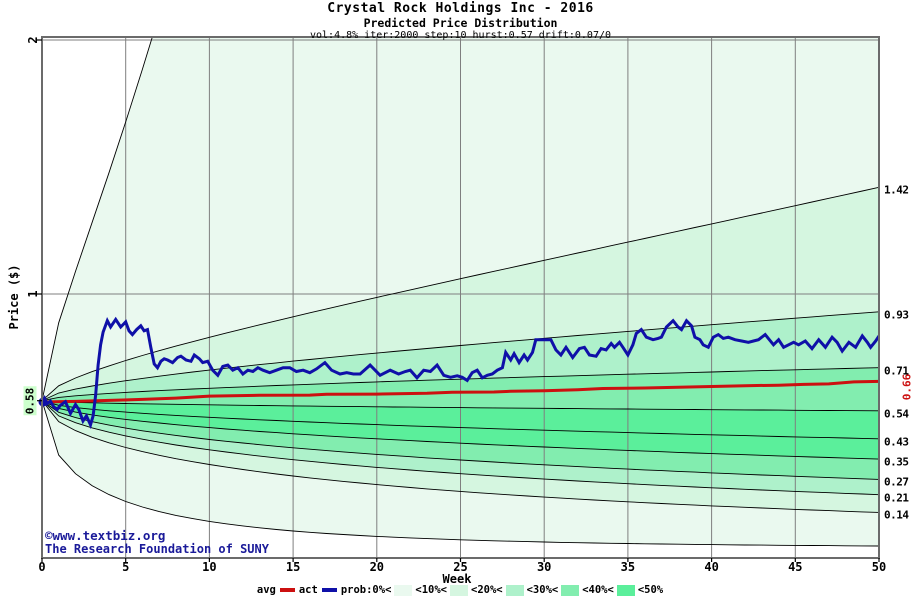  I want to click on legend-prob-label-5: <50%, so click(650, 590).